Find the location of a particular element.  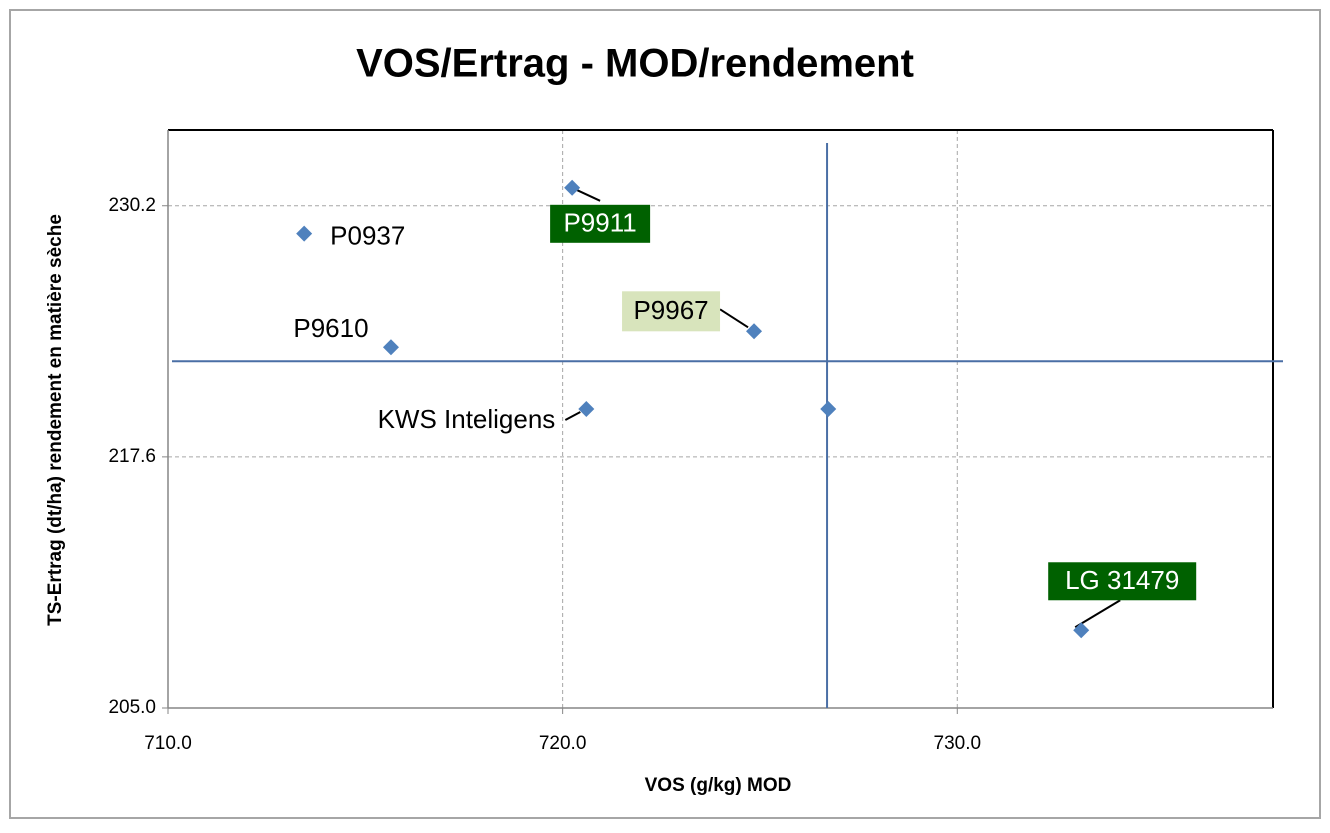

x-tick-label: 710.0 is located at coordinates (168, 743).